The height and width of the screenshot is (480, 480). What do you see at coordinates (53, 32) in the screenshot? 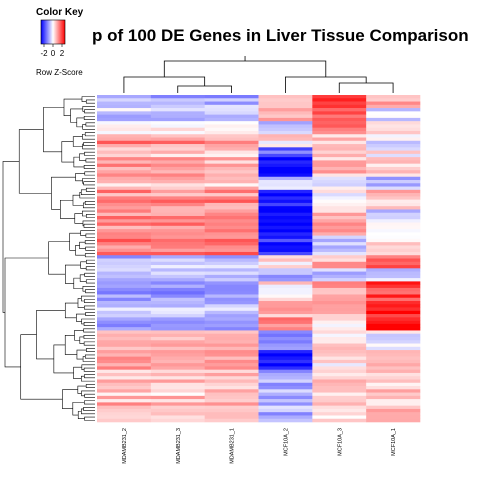
I see `color-key-bar` at bounding box center [53, 32].